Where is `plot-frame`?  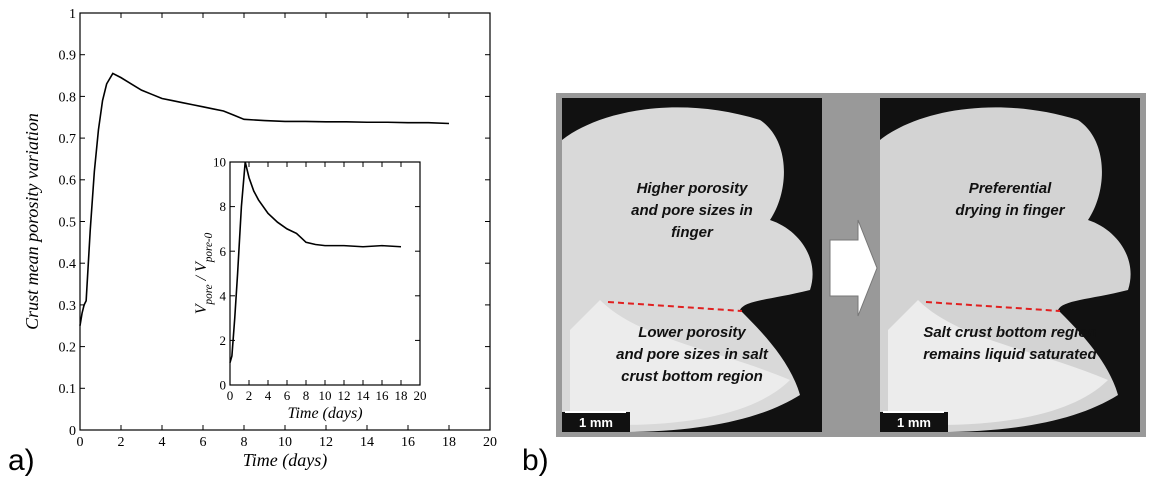
plot-frame is located at coordinates (325, 273).